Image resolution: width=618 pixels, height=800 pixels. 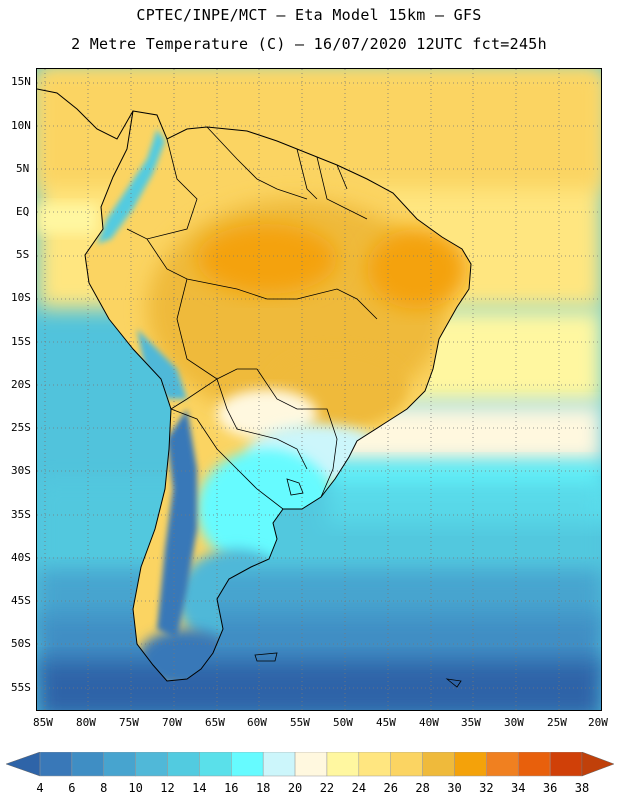 I want to click on colorbar-tick-label: 10, so click(x=135, y=786).